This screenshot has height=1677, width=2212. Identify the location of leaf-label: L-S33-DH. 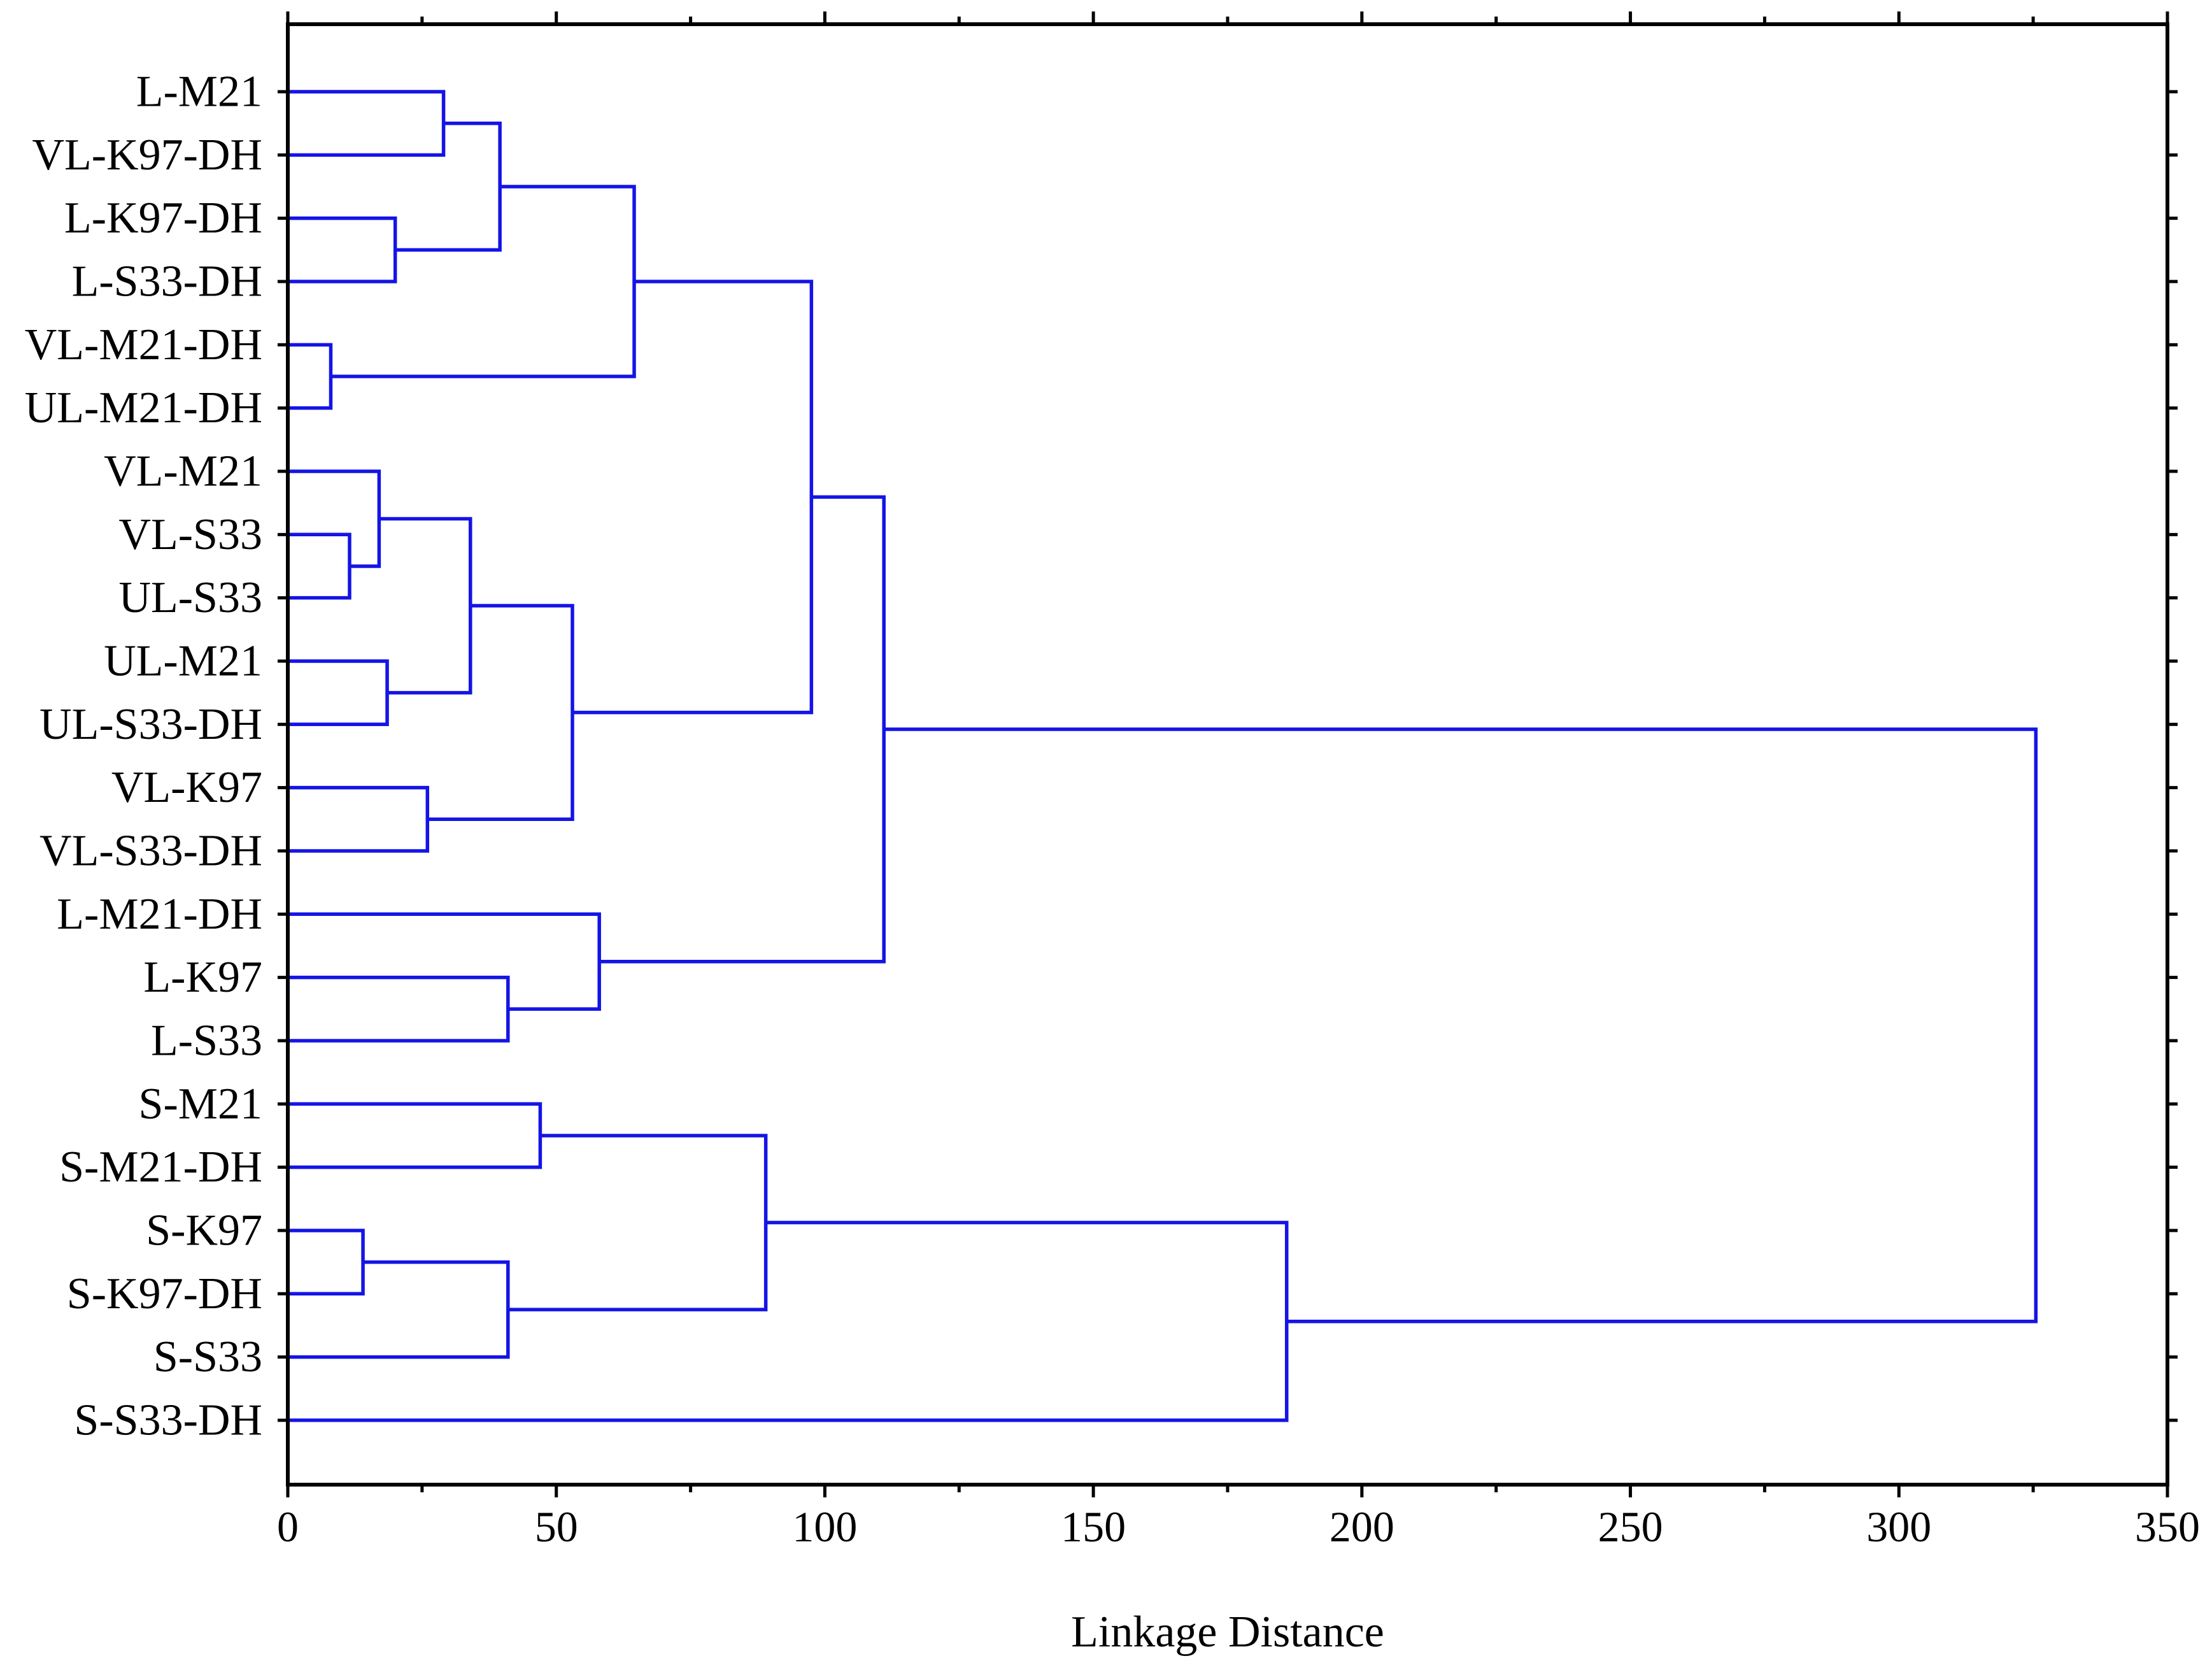
(167, 281).